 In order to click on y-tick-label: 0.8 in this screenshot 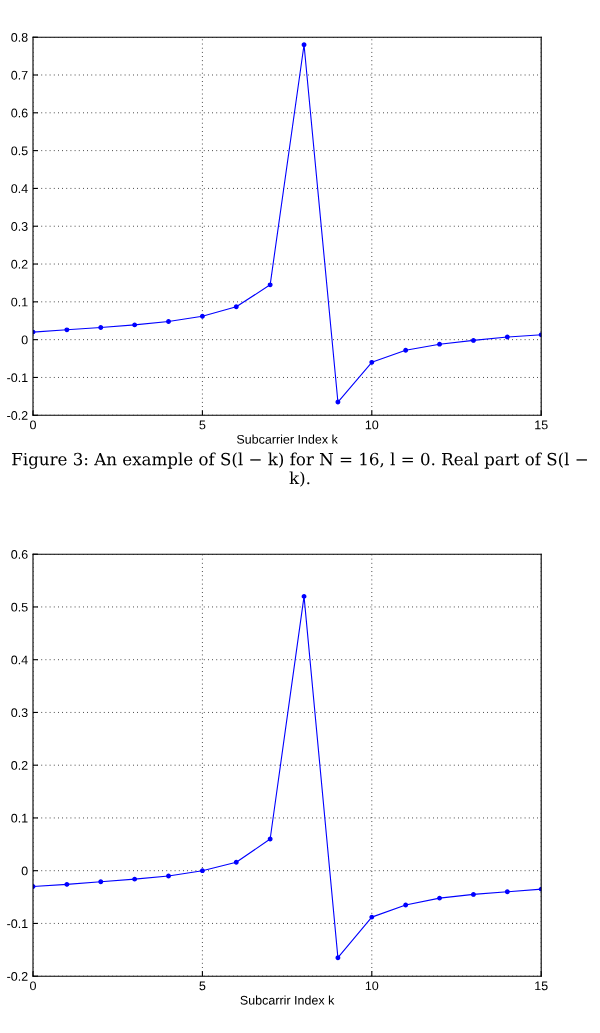, I will do `click(19, 37)`.